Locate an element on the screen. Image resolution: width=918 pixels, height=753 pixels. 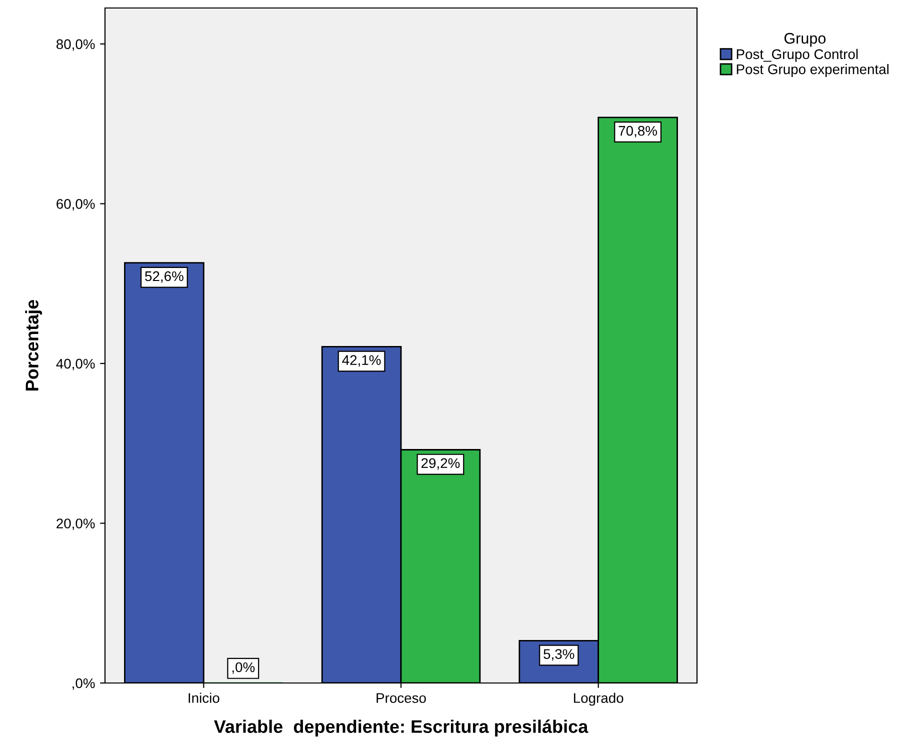
data-label: 42,1% is located at coordinates (361, 361).